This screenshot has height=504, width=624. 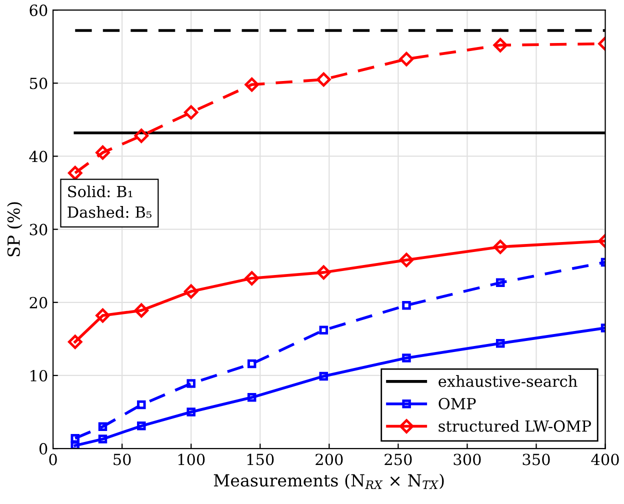 I want to click on y-axis-title: SP (%), so click(x=14, y=229).